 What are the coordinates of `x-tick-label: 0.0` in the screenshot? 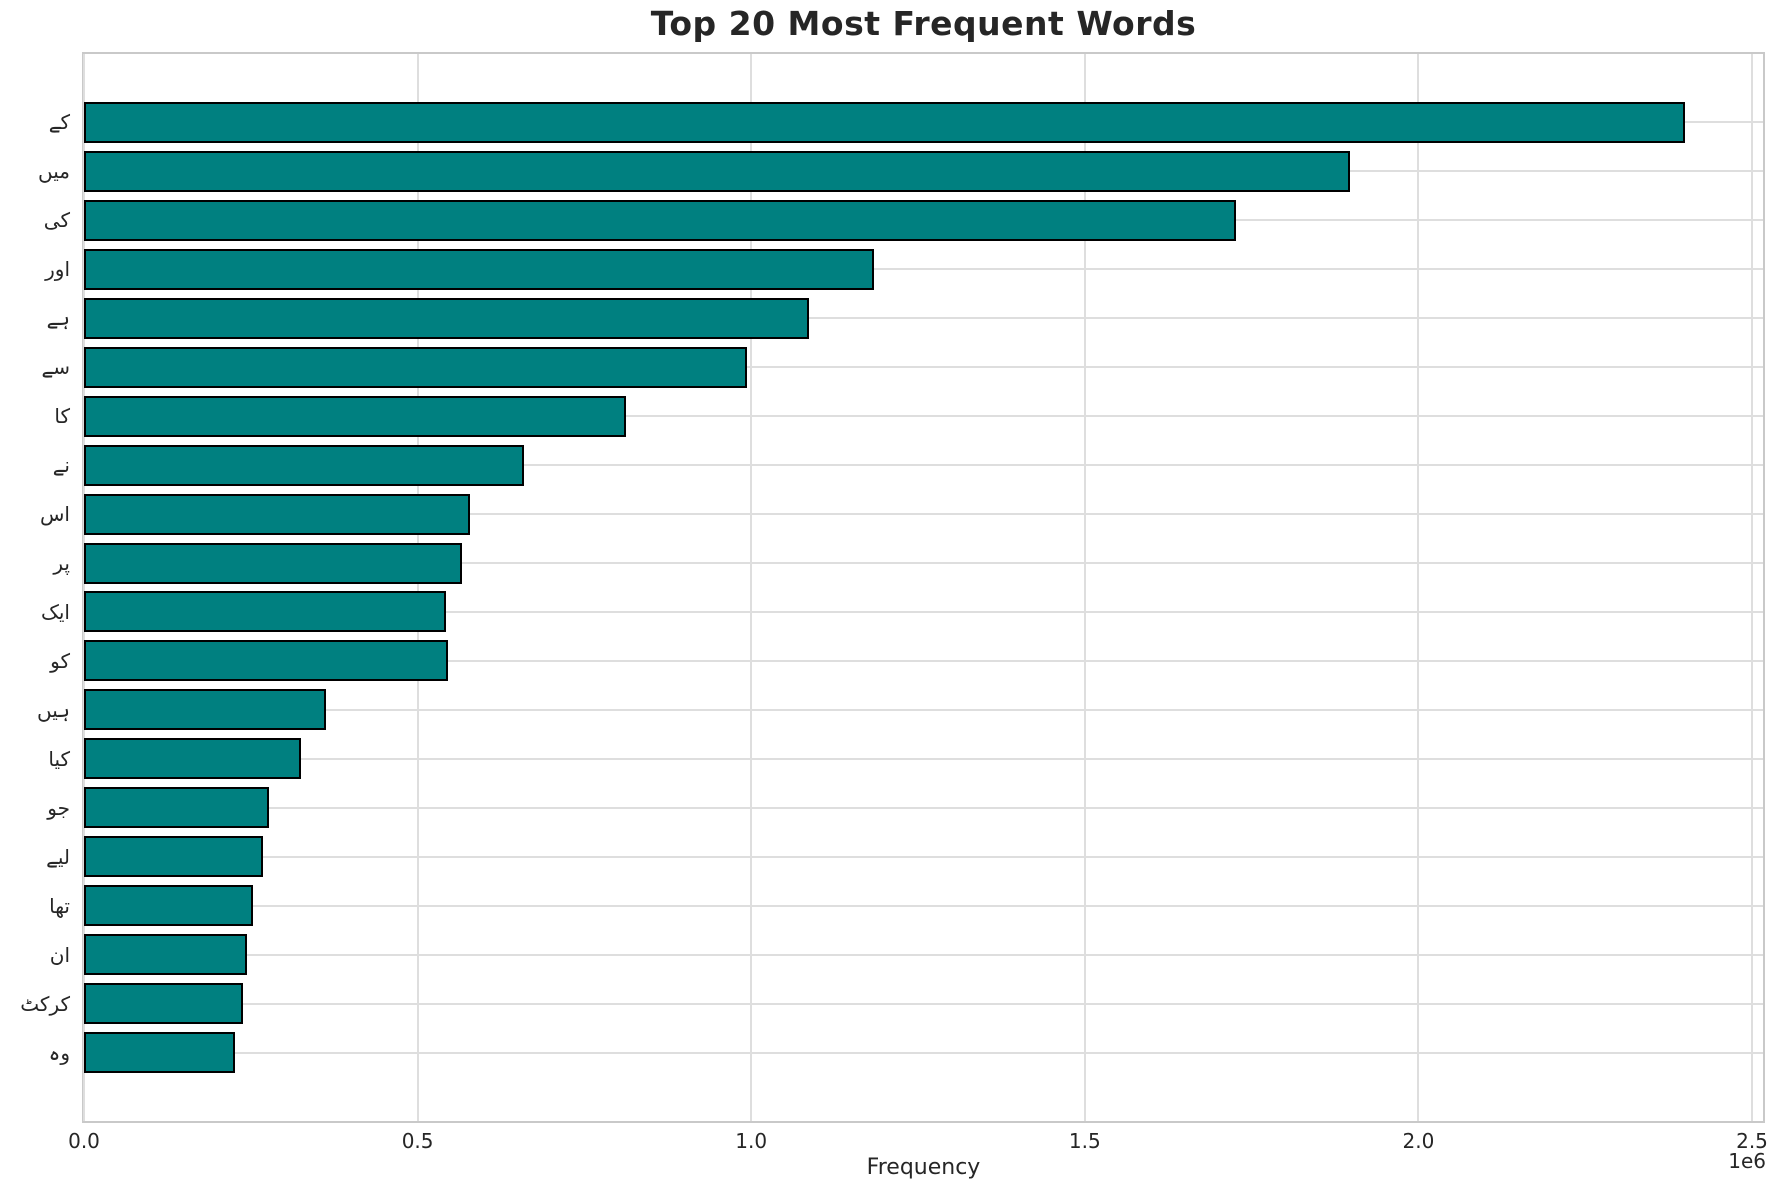 It's located at (84, 1141).